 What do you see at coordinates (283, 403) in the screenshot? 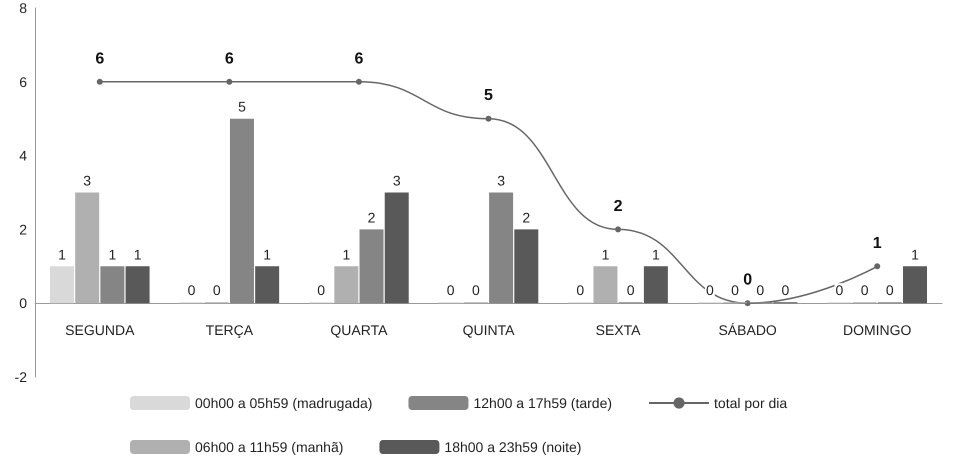
I see `legend-label: 00h00 a 05h59 (madrugada)` at bounding box center [283, 403].